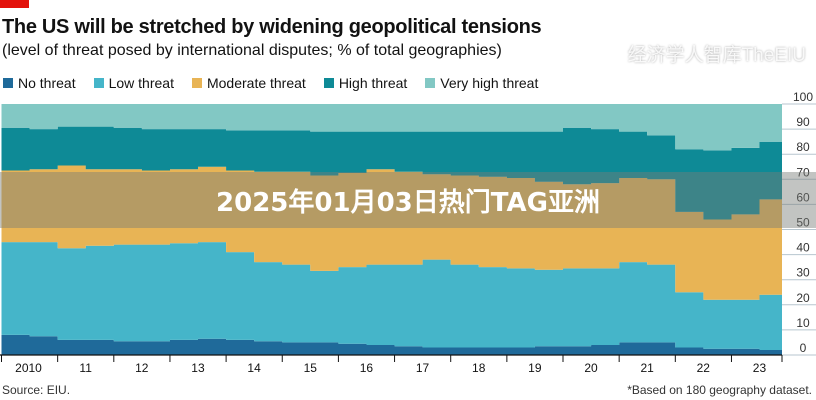 The width and height of the screenshot is (816, 400). What do you see at coordinates (647, 368) in the screenshot?
I see `x-tick-label: 21` at bounding box center [647, 368].